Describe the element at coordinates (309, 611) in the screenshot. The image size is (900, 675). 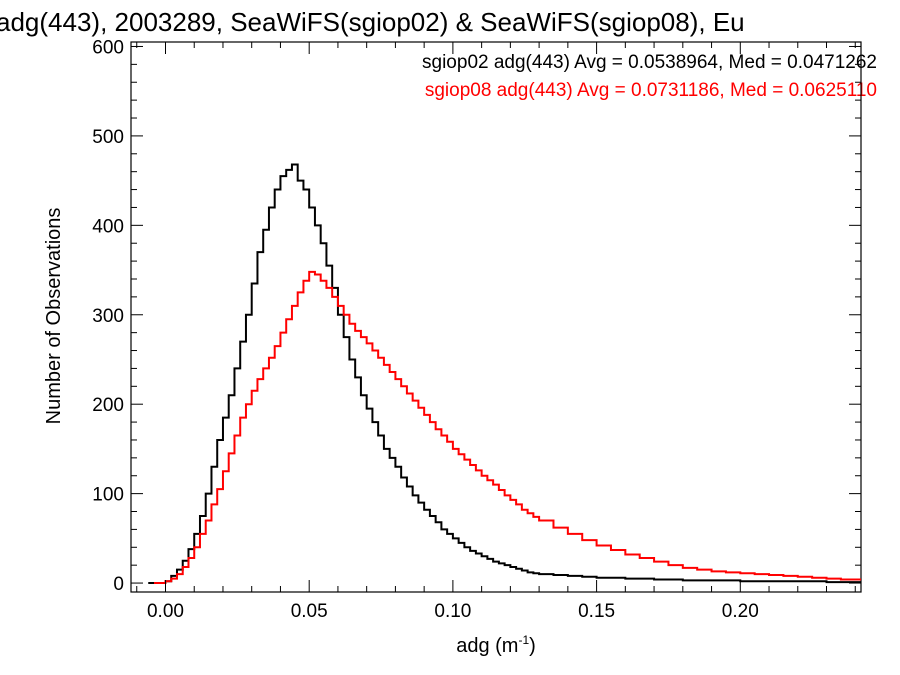
I see `x-tick-label: 0.05` at that location.